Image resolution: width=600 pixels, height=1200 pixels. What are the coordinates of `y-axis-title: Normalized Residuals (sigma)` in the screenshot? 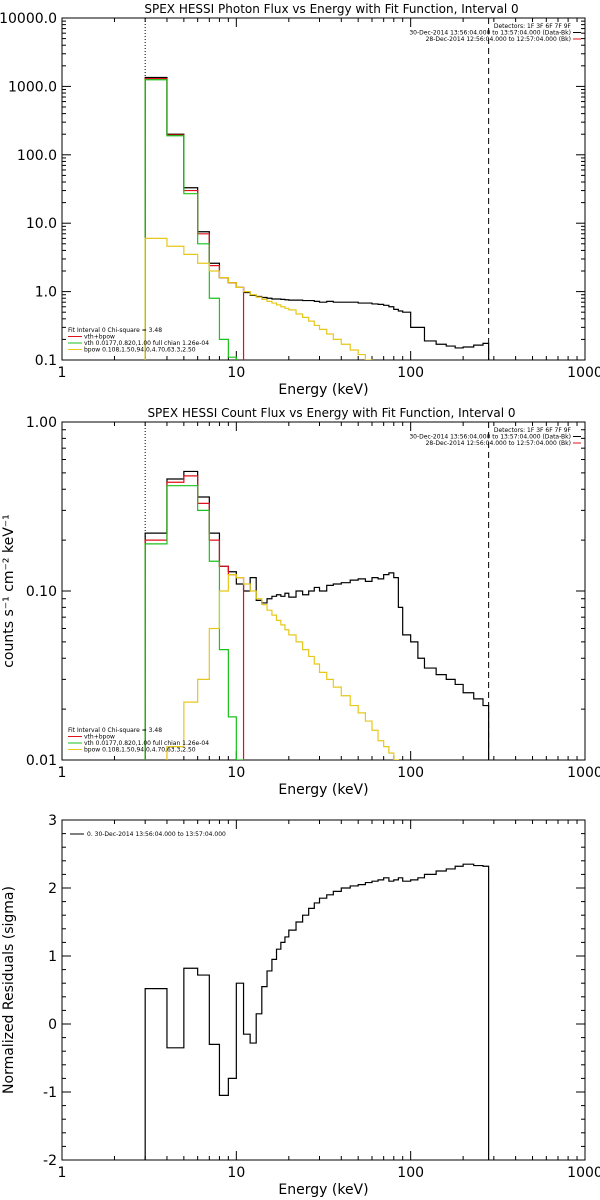 It's located at (9, 990).